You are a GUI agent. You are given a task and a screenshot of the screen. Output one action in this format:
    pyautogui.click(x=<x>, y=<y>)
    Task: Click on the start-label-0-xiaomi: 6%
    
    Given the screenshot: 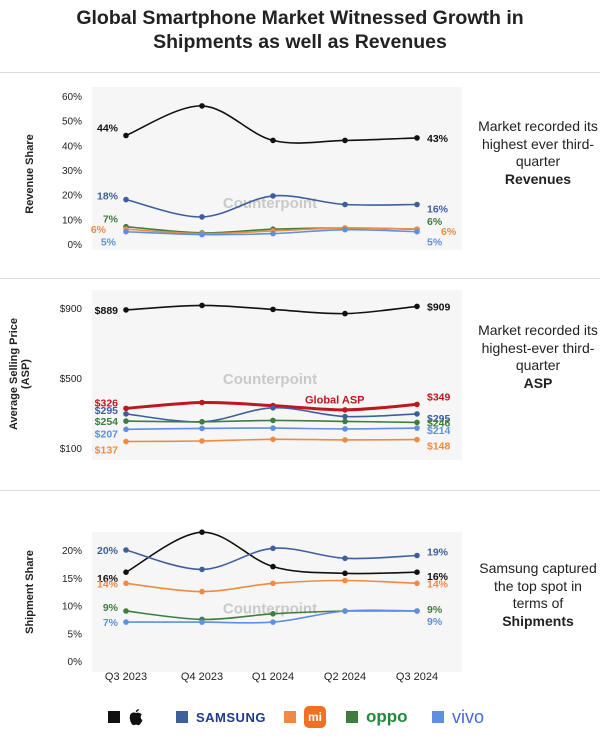 What is the action you would take?
    pyautogui.click(x=99, y=230)
    